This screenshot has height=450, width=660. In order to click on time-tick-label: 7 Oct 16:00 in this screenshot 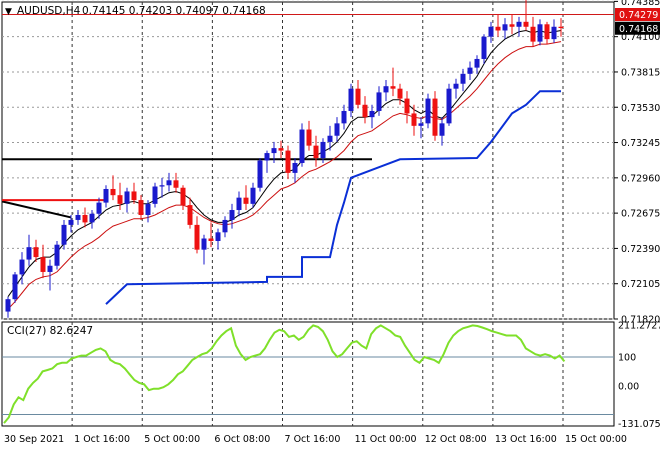, I will do `click(313, 439)`.